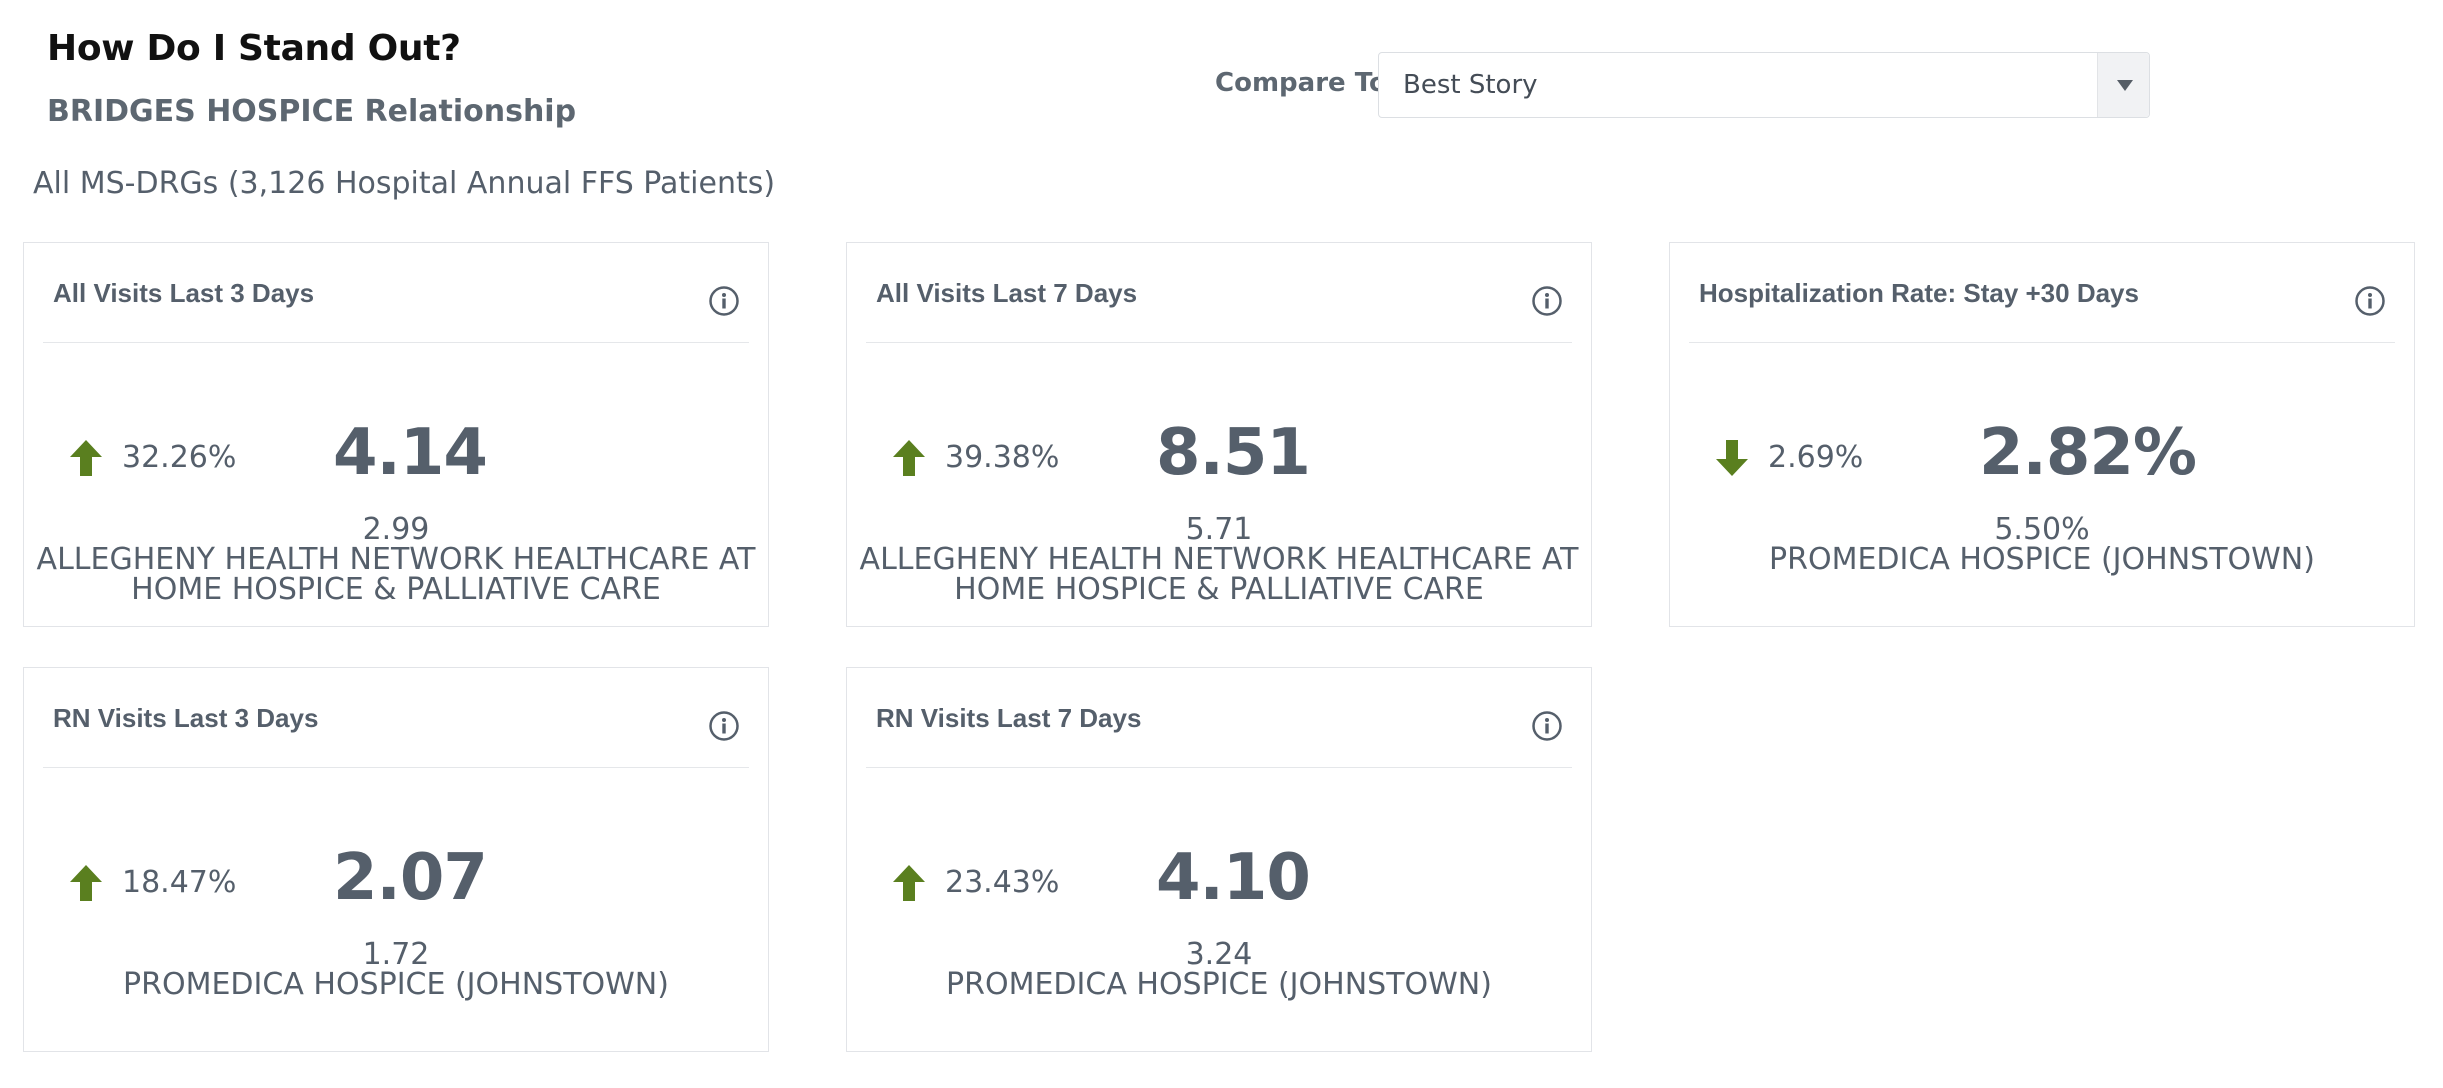 This screenshot has width=2443, height=1088. Describe the element at coordinates (1306, 83) in the screenshot. I see `compare-label: Compare To:` at that location.